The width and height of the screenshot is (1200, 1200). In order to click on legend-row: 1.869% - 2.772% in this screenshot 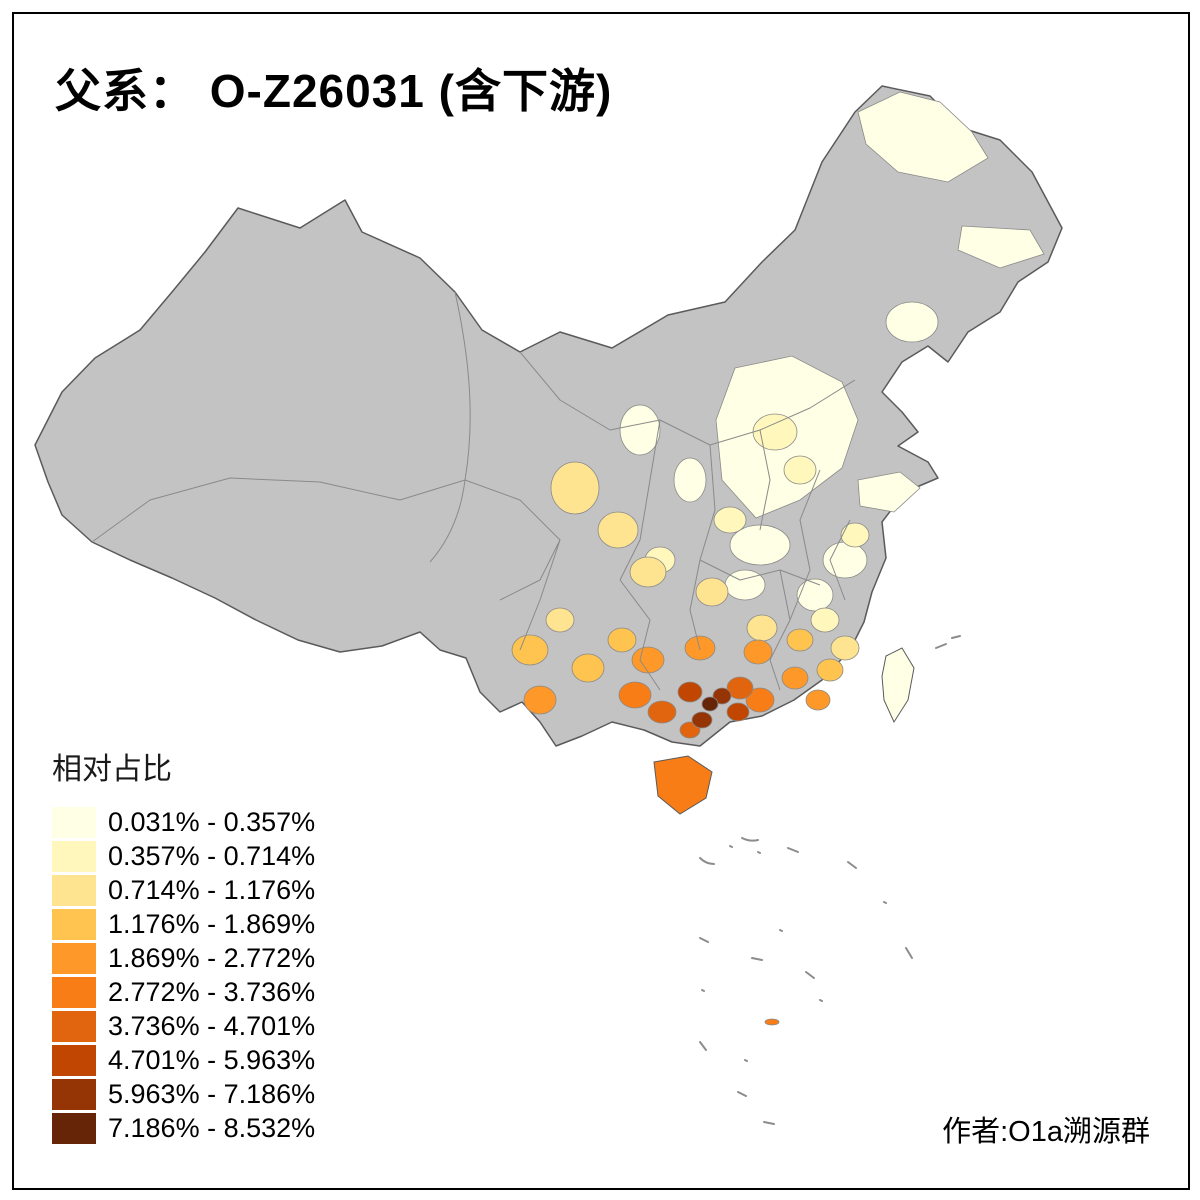, I will do `click(183, 958)`.